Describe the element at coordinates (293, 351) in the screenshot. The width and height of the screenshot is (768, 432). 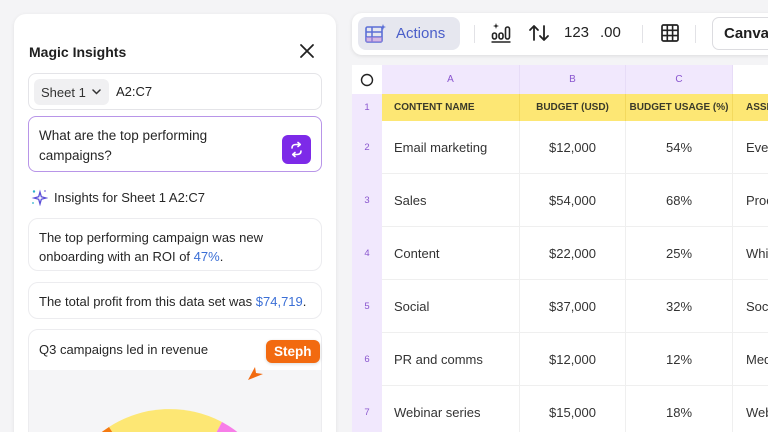
I see `collaborator-cursor-label: Steph` at that location.